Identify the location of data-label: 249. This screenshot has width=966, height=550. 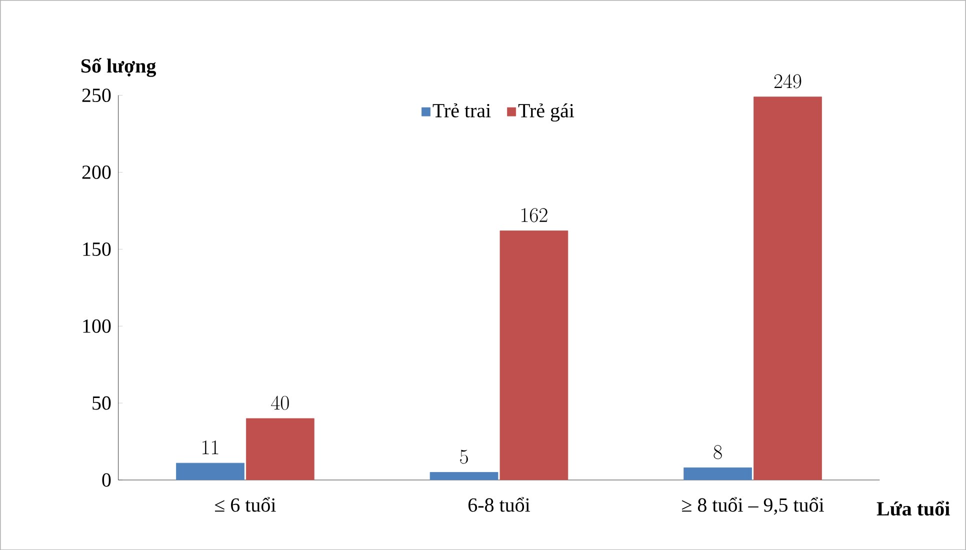
(788, 81).